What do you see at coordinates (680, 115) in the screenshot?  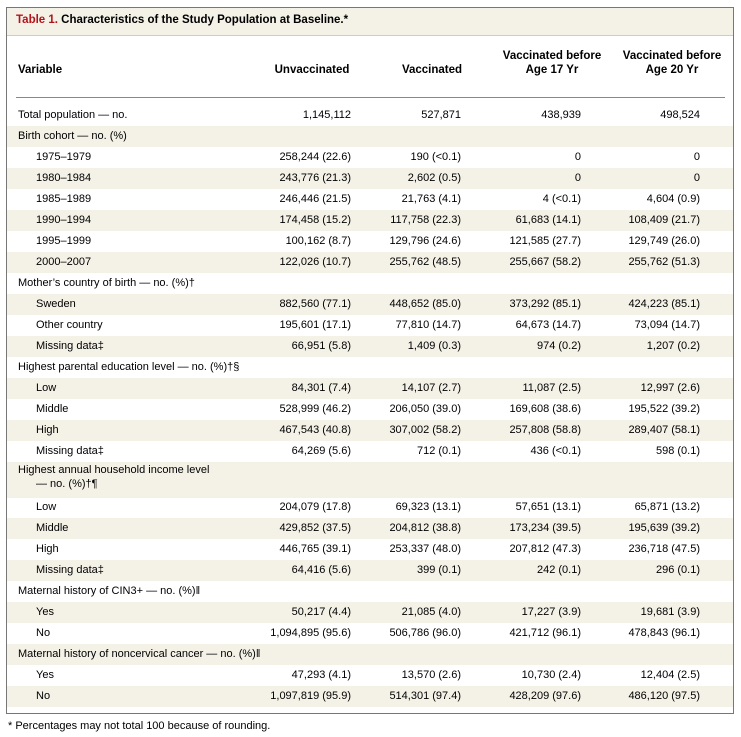 I see `cell-before-20: 498,524` at bounding box center [680, 115].